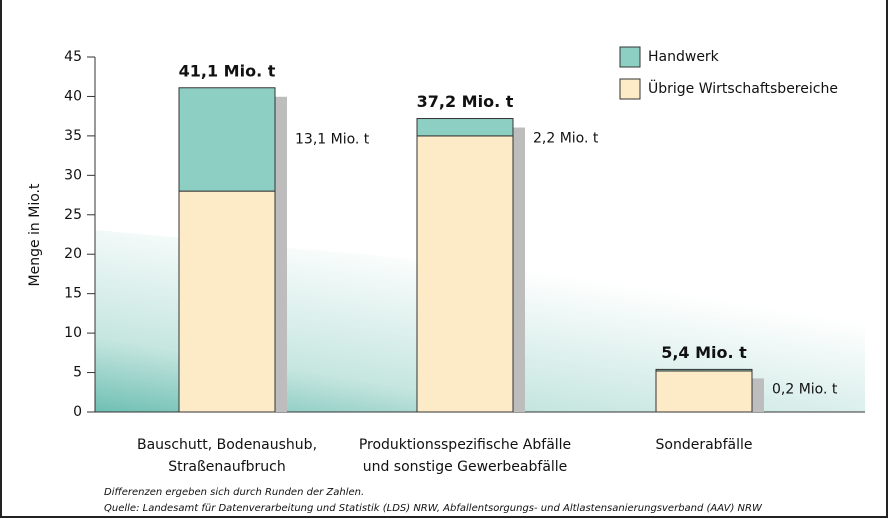  What do you see at coordinates (73, 333) in the screenshot?
I see `y-tick-label: 10` at bounding box center [73, 333].